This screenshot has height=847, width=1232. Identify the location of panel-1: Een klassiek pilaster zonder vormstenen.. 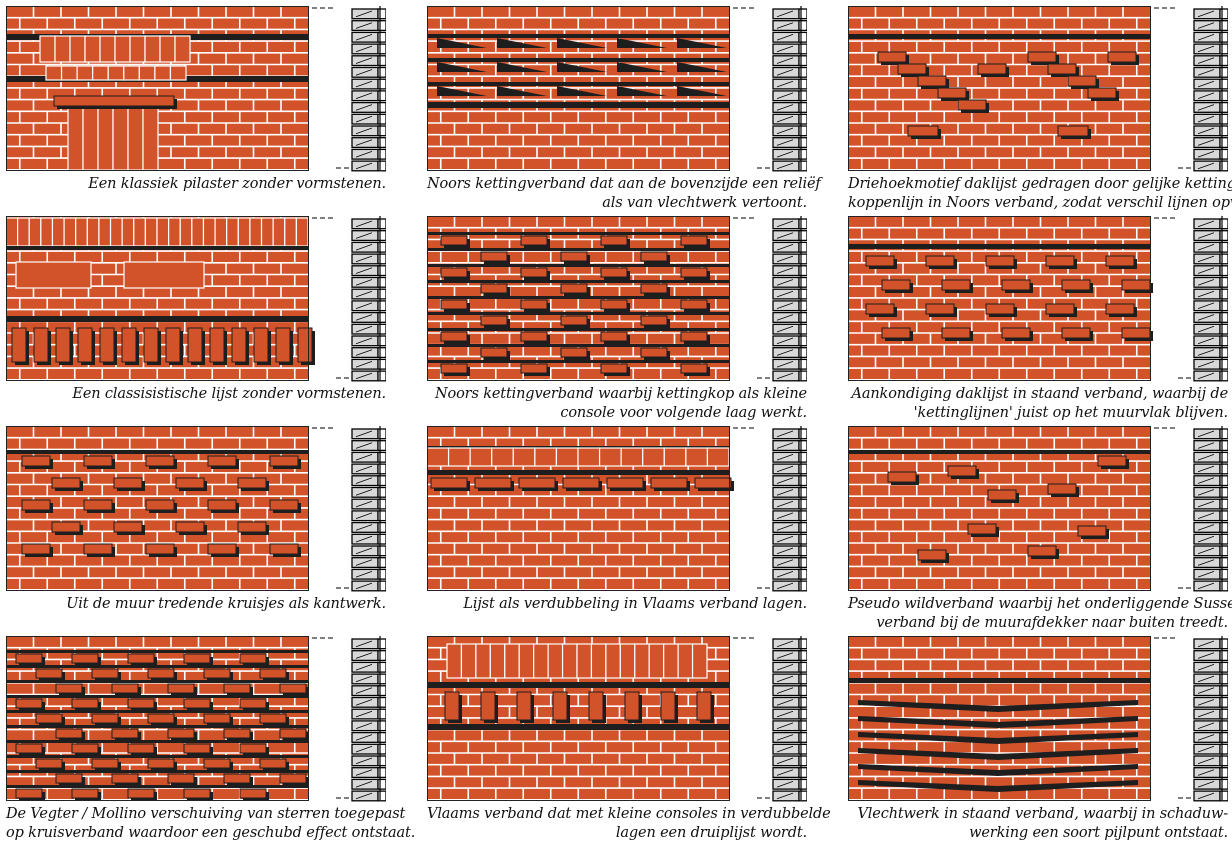
(196, 111).